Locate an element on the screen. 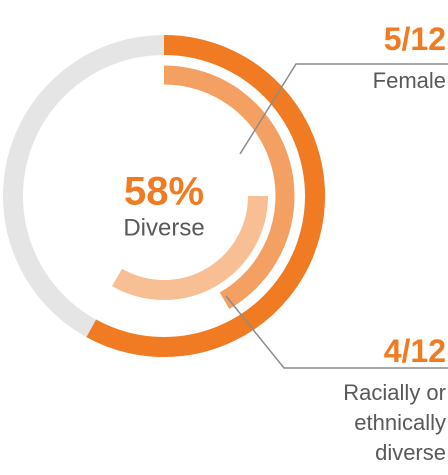 This screenshot has width=448, height=475. series-label: Female is located at coordinates (409, 80).